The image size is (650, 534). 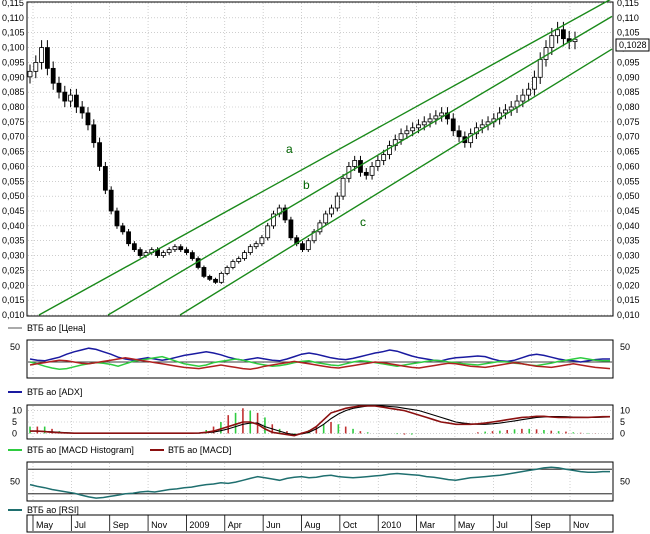 What do you see at coordinates (628, 137) in the screenshot?
I see `y-tick-label-right: 0,070` at bounding box center [628, 137].